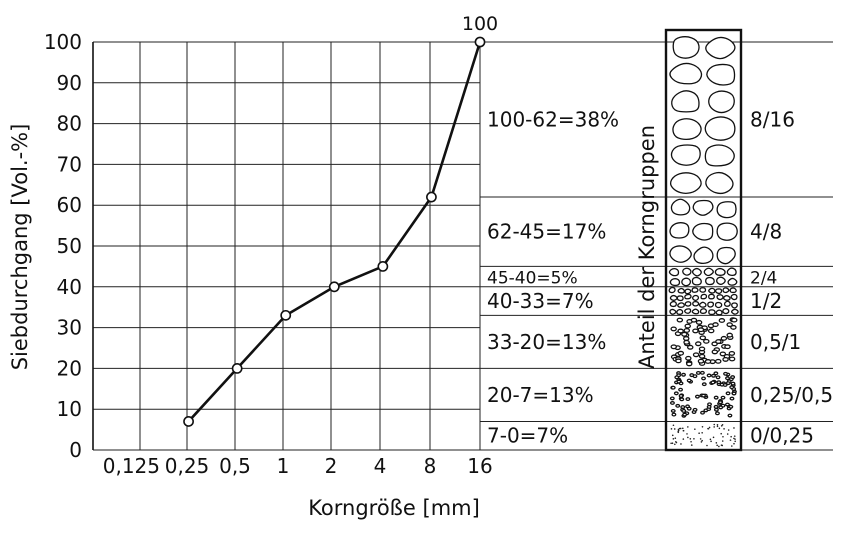  I want to click on group-size-label: 2/4, so click(763, 279).